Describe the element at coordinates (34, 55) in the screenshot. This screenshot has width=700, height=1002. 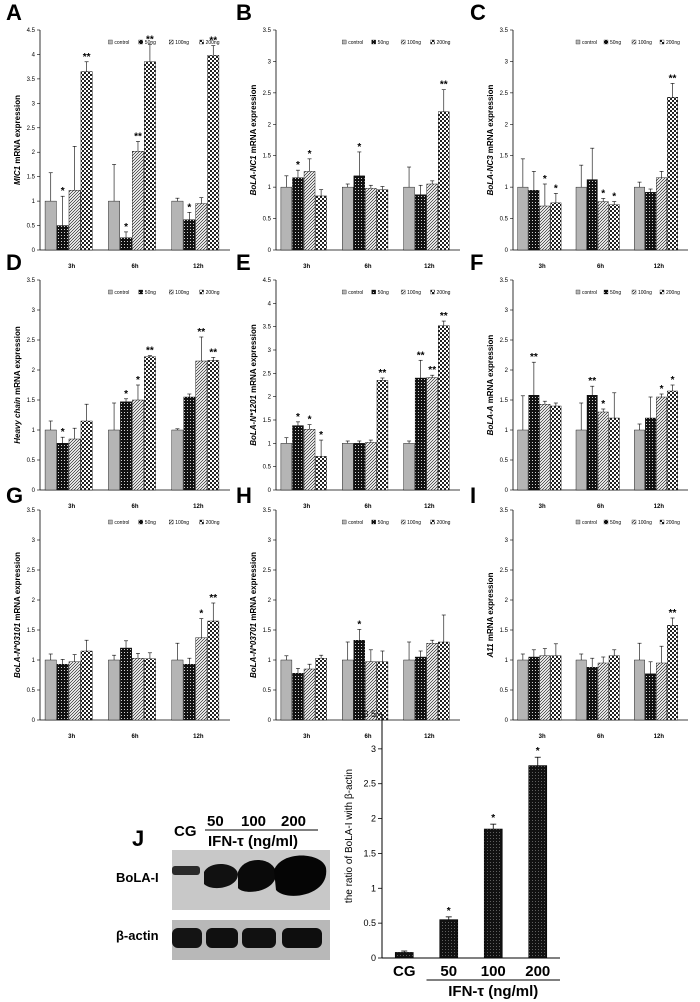
I see `y-tick-label: 4` at that location.